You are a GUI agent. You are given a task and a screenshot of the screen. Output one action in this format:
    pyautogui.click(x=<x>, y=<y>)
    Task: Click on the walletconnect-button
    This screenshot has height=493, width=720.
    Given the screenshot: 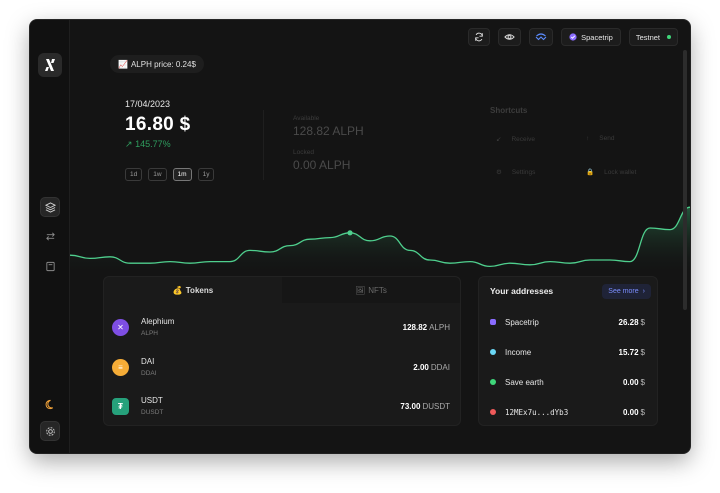 What is the action you would take?
    pyautogui.click(x=541, y=37)
    